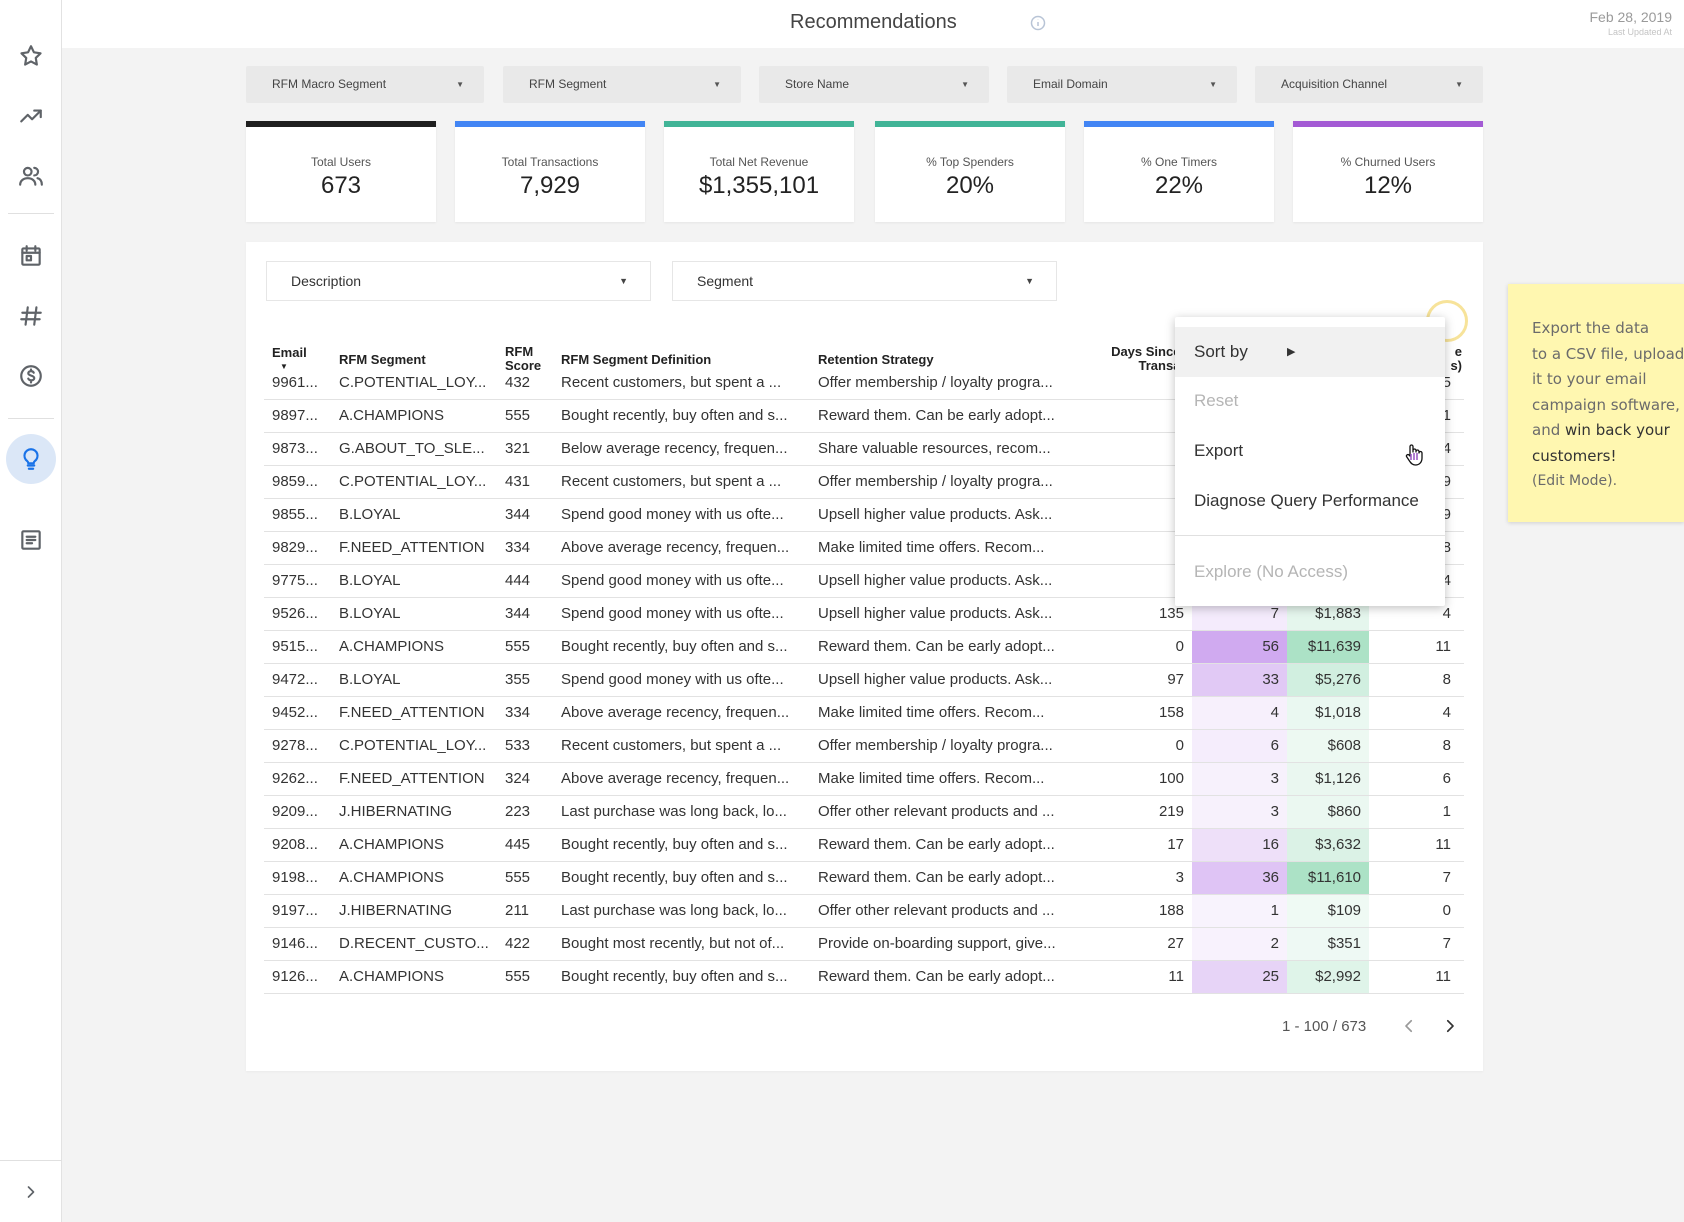 The height and width of the screenshot is (1222, 1684). Describe the element at coordinates (1122, 84) in the screenshot. I see `filter-email-domain: Email Domain ▼` at that location.